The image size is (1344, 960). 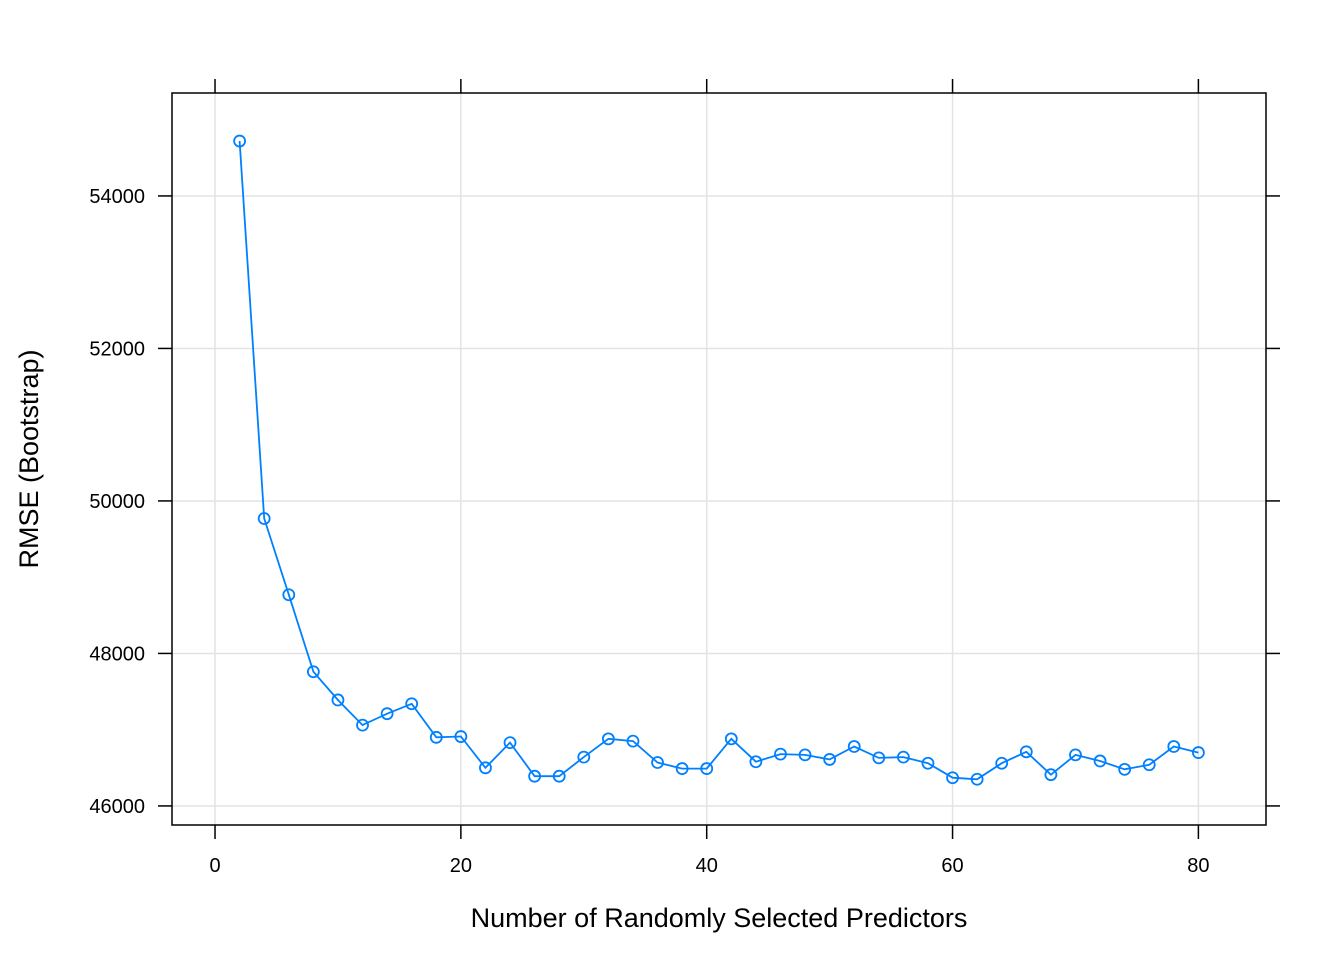 I want to click on y-tick-label: 52000, so click(x=117, y=349).